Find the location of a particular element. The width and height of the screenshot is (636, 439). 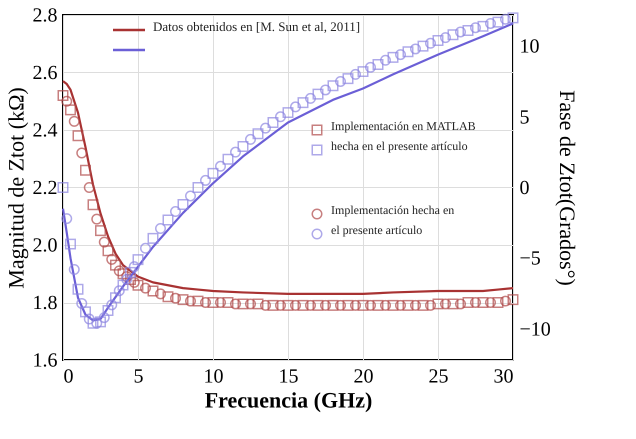

x-tick-label: 20 is located at coordinates (364, 377).